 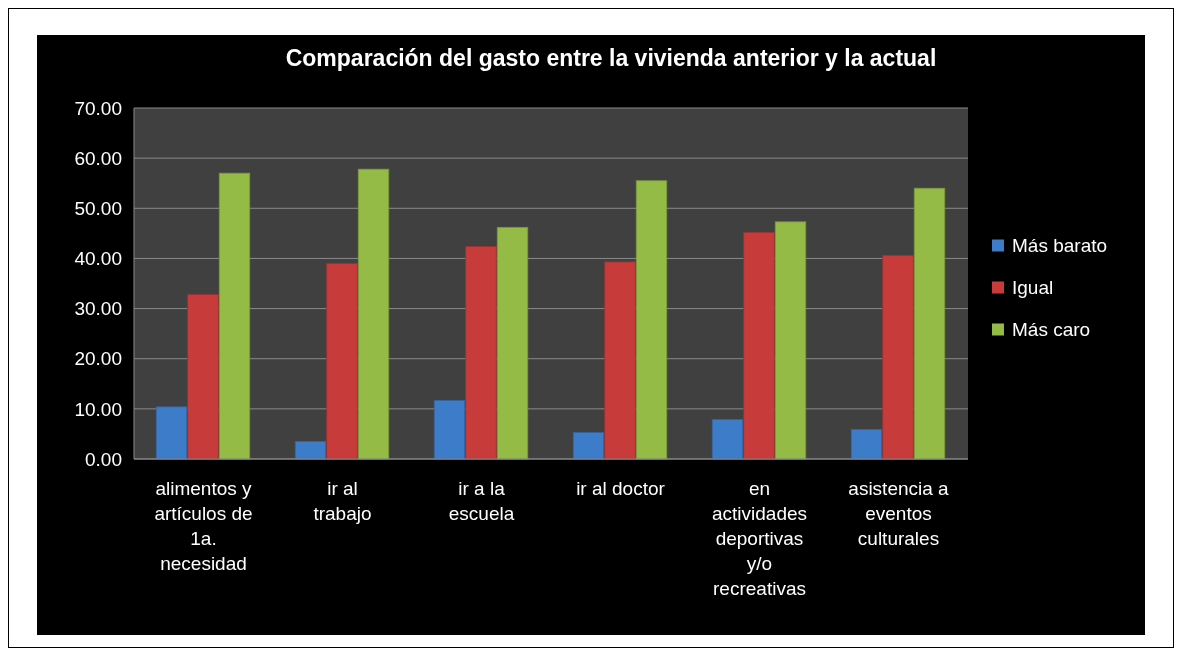 What do you see at coordinates (98, 158) in the screenshot?
I see `y-tick-label: 60.00` at bounding box center [98, 158].